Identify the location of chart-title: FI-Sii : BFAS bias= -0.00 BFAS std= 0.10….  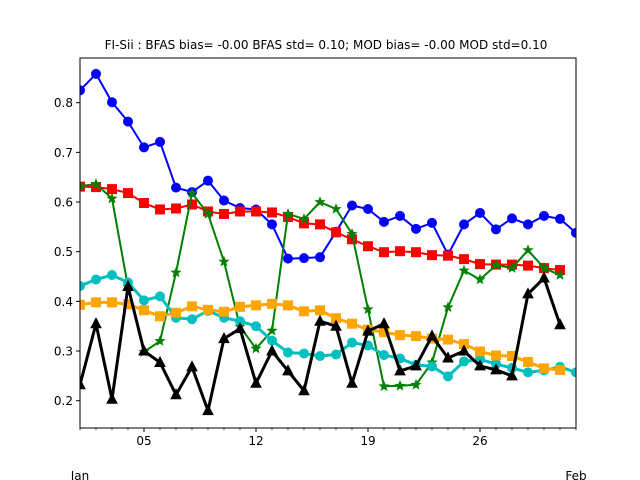
(326, 45).